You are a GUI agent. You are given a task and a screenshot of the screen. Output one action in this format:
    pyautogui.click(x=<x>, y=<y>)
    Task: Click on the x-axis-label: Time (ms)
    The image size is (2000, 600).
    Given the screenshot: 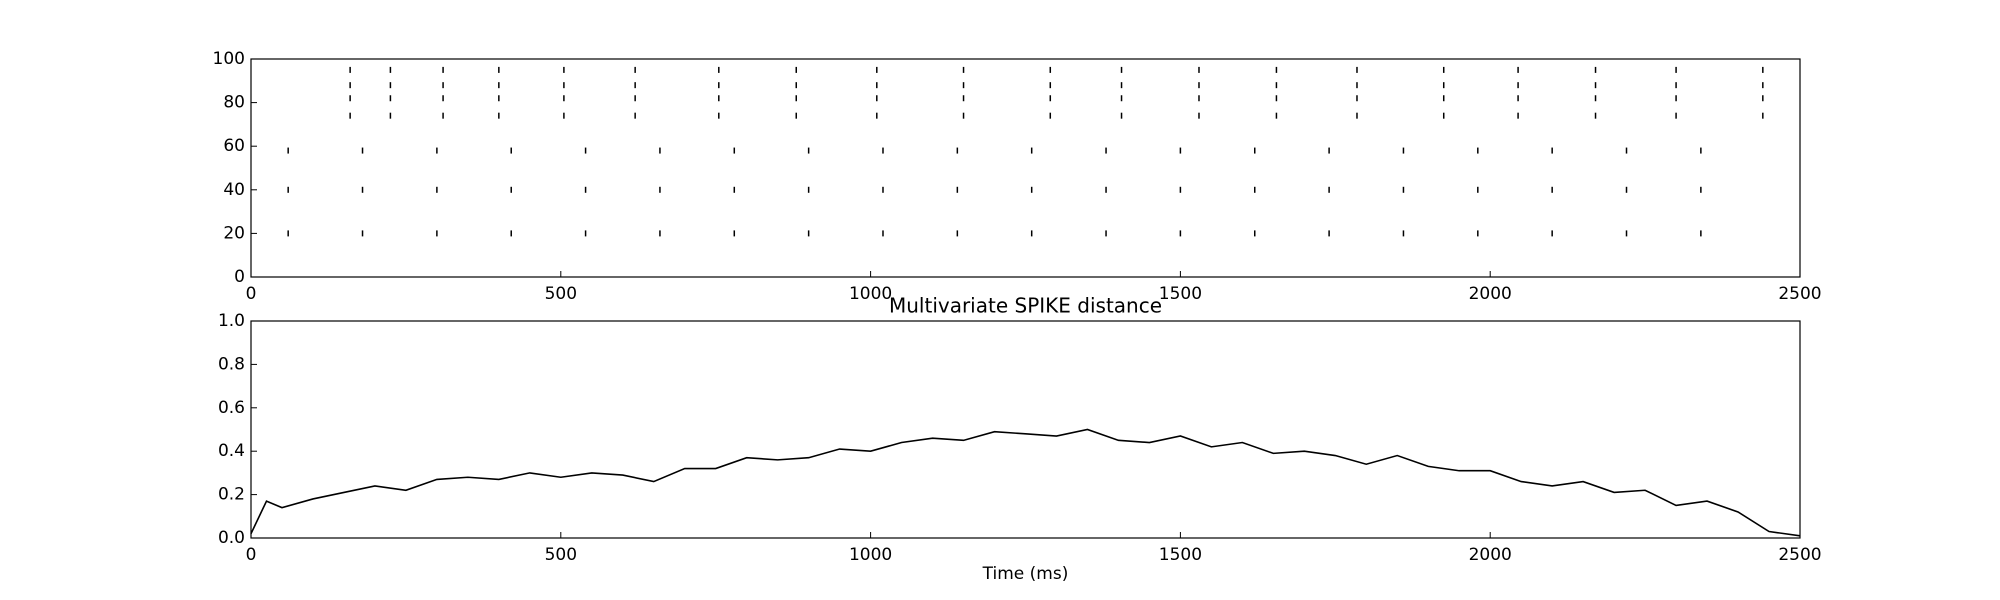 What is the action you would take?
    pyautogui.click(x=1025, y=574)
    